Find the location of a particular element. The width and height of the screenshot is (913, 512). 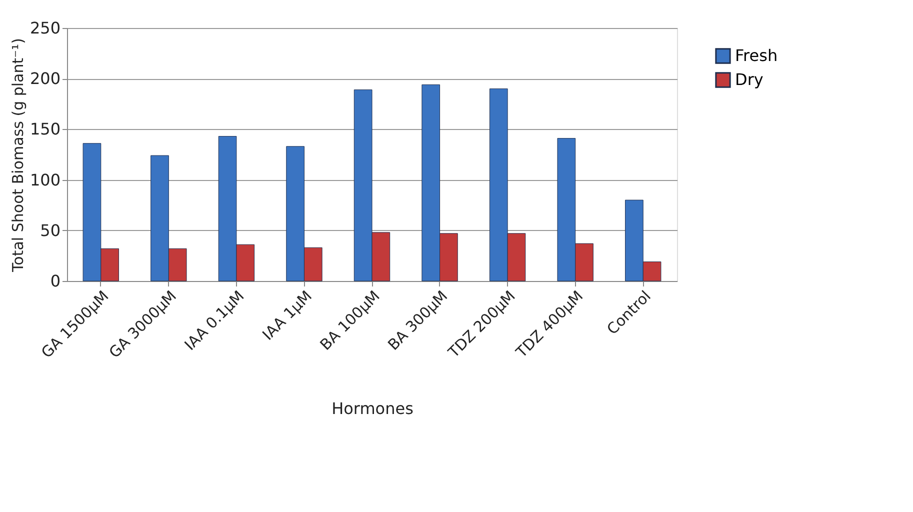

y-tick-label: 100 is located at coordinates (45, 180).